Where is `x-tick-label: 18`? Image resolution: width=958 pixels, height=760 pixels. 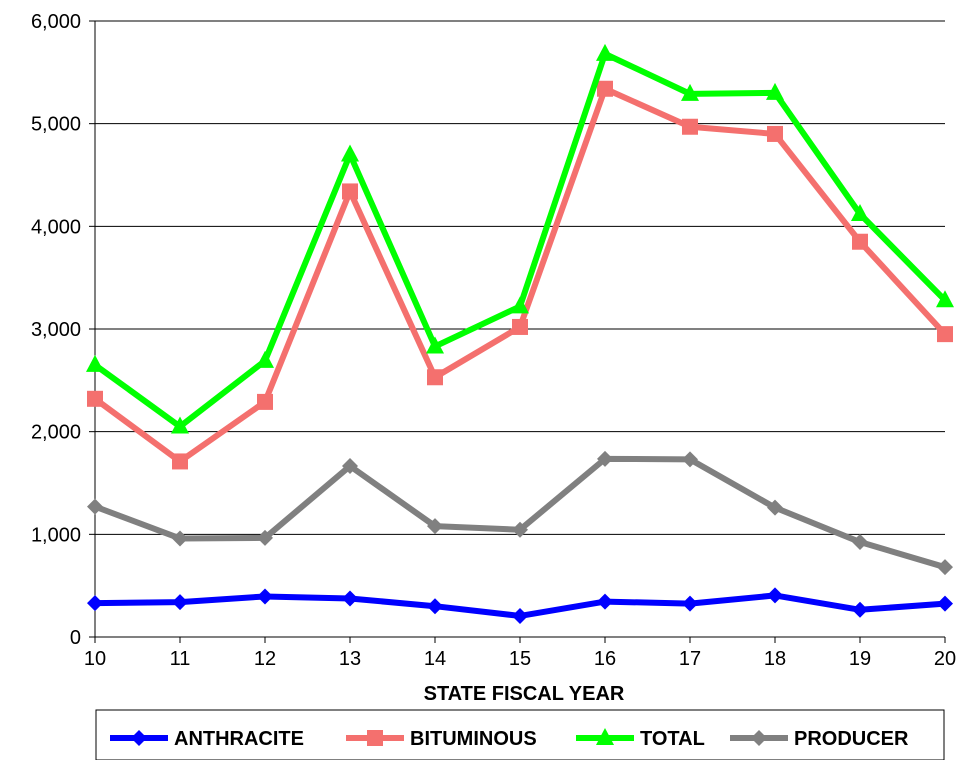 x-tick-label: 18 is located at coordinates (775, 659).